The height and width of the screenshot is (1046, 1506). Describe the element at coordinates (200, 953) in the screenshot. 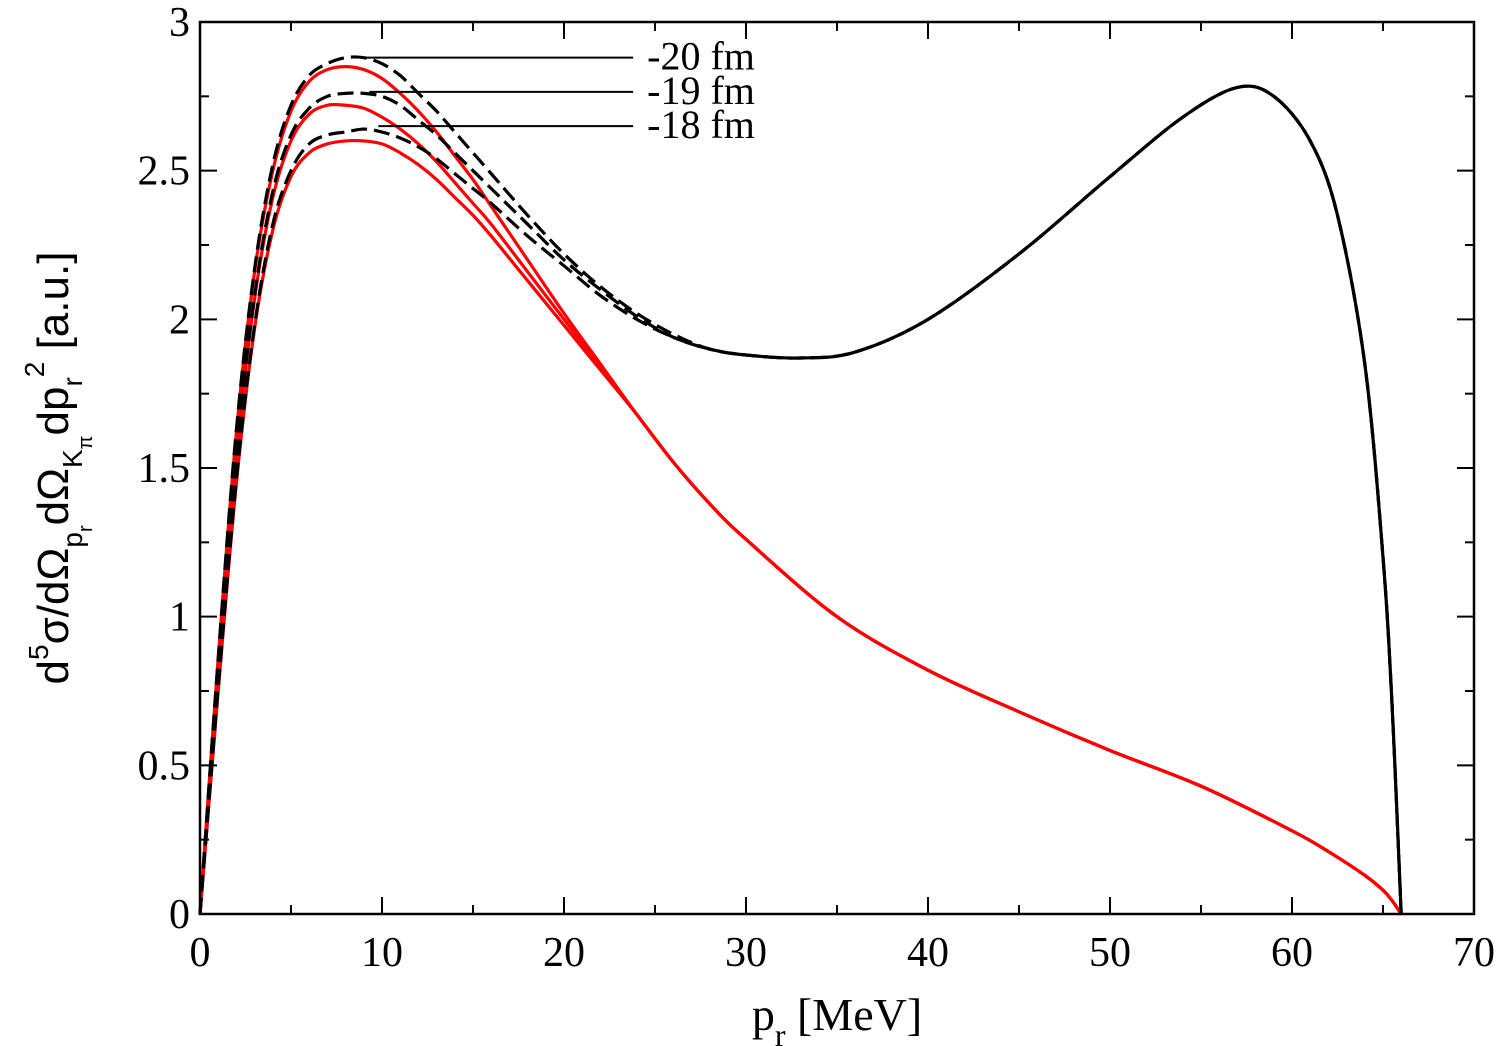

I see `x-tick-label: 0` at that location.